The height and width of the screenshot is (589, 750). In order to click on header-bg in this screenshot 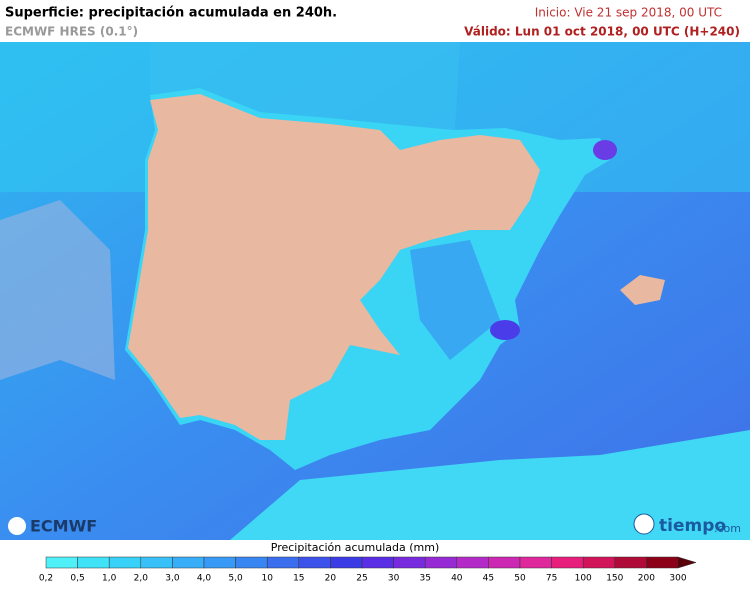, I will do `click(375, 21)`.